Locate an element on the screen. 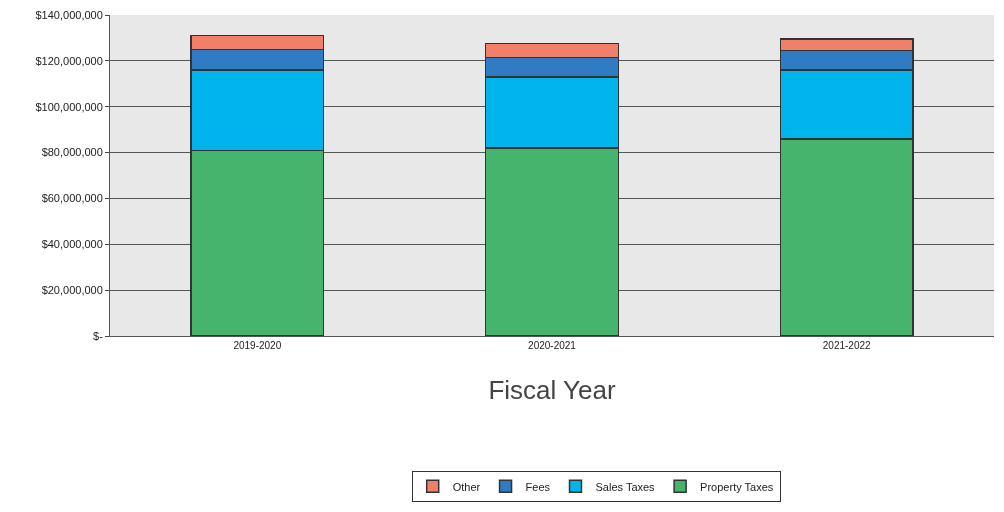 The image size is (1004, 512). x-tick-label: 2020-2021 is located at coordinates (552, 345).